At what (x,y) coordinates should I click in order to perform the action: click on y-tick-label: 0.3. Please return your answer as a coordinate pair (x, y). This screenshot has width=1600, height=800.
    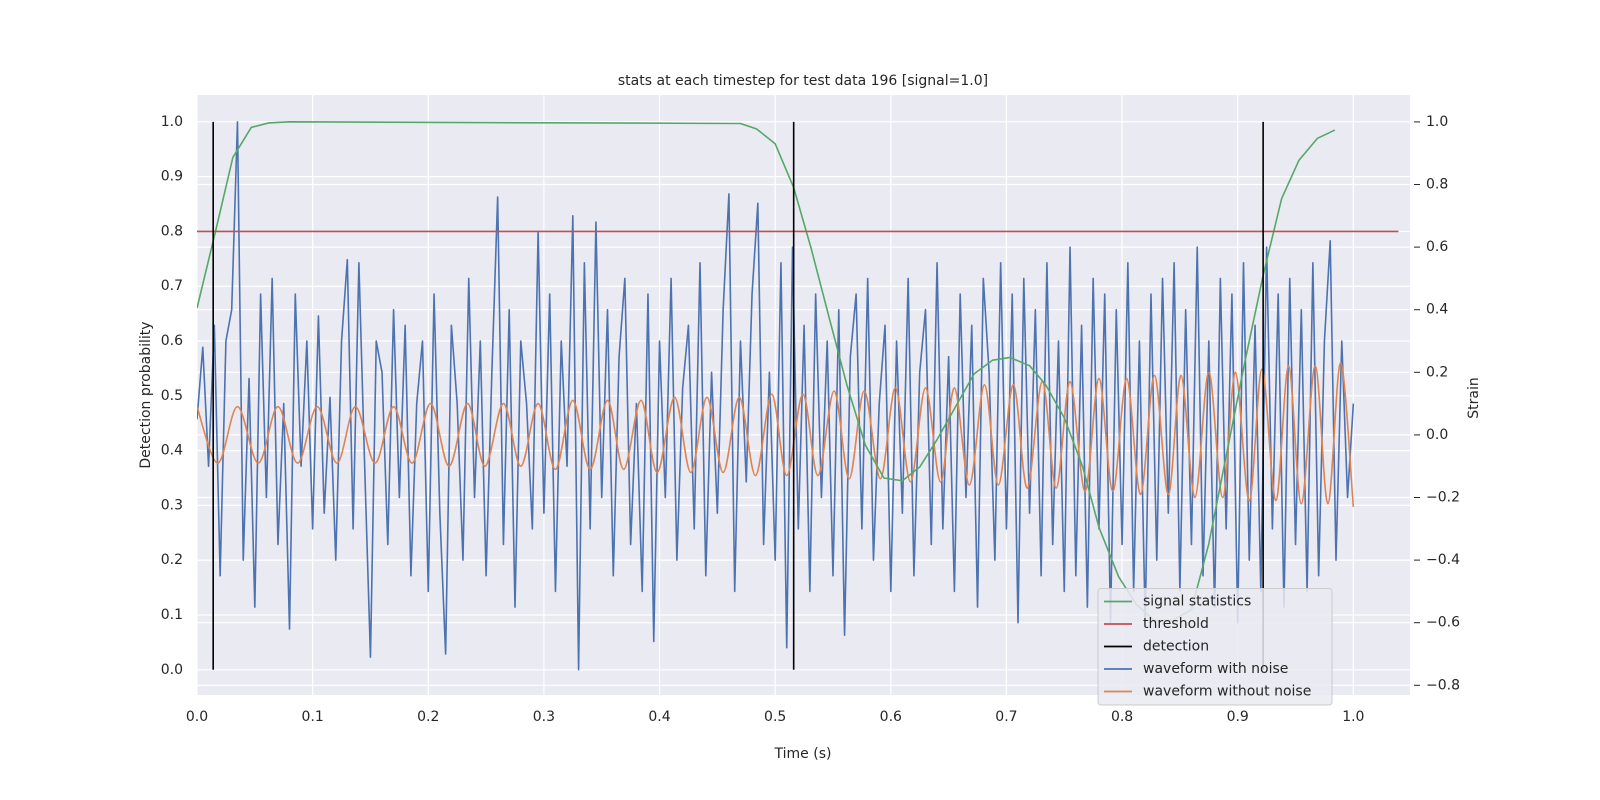
    Looking at the image, I should click on (172, 505).